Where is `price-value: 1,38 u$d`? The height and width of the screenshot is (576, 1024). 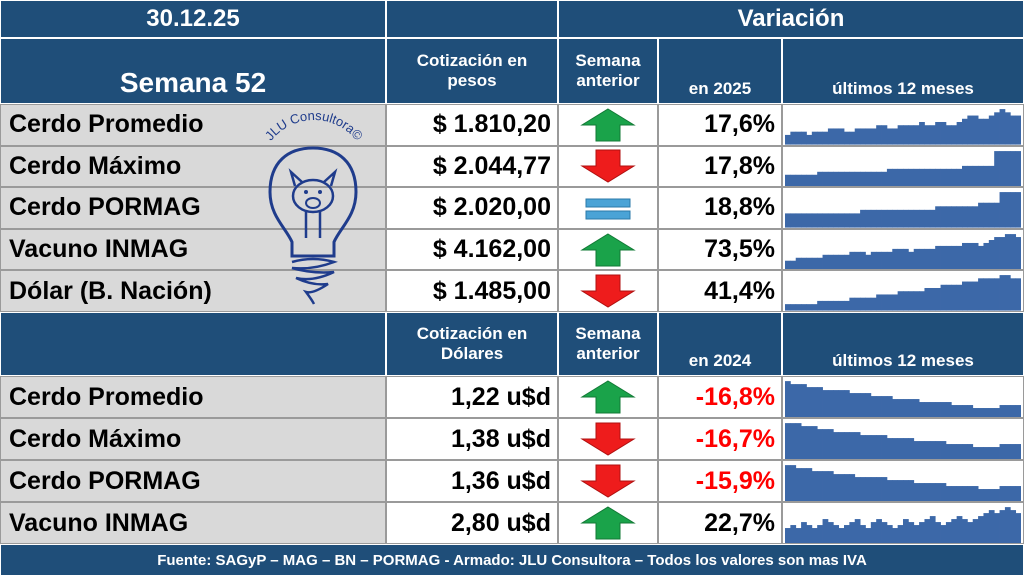 price-value: 1,38 u$d is located at coordinates (472, 439).